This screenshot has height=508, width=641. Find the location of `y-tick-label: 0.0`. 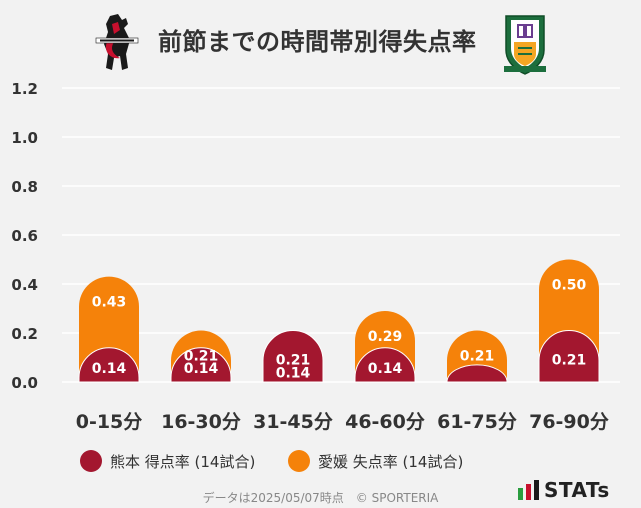

y-tick-label: 0.0 is located at coordinates (24, 383).